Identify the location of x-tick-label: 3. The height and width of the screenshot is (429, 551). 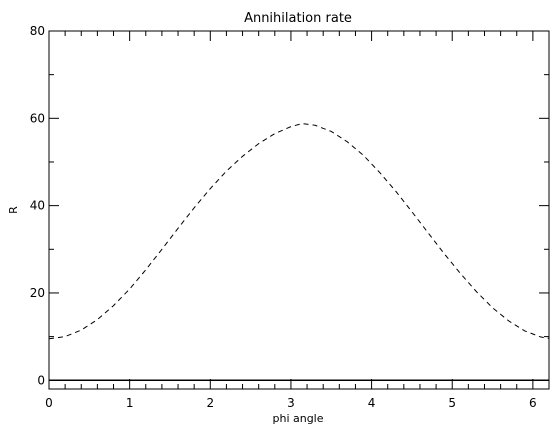
(291, 403).